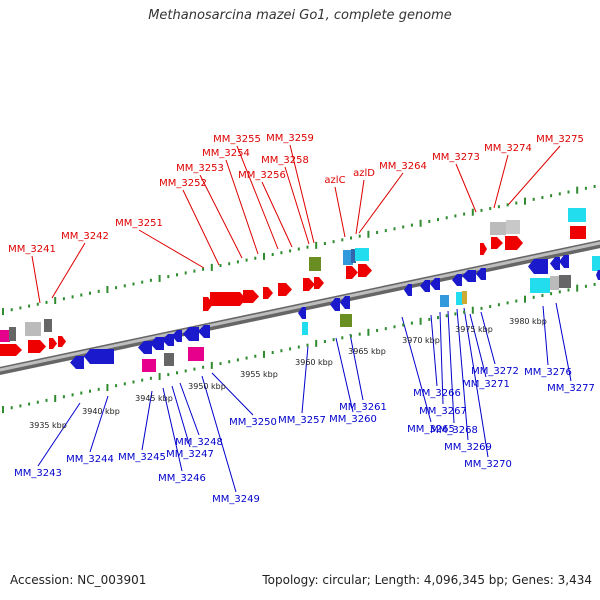 The image size is (600, 600). Describe the element at coordinates (495, 371) in the screenshot. I see `gene-label-mm-3272: MM_3272` at that location.